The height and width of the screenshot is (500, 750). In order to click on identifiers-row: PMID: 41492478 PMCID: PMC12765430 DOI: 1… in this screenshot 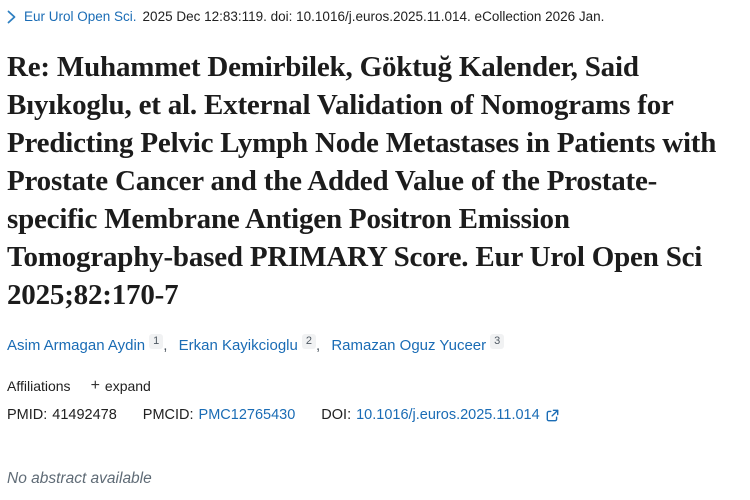, I will do `click(373, 415)`.